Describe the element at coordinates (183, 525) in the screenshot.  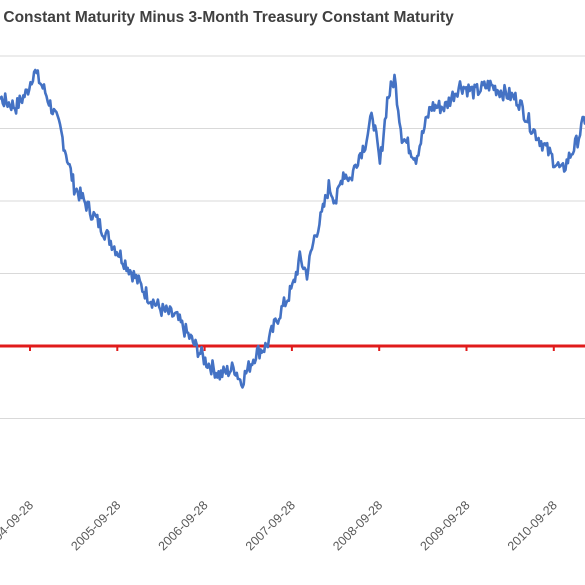
I see `x-tick-label: 2006-09-28` at that location.